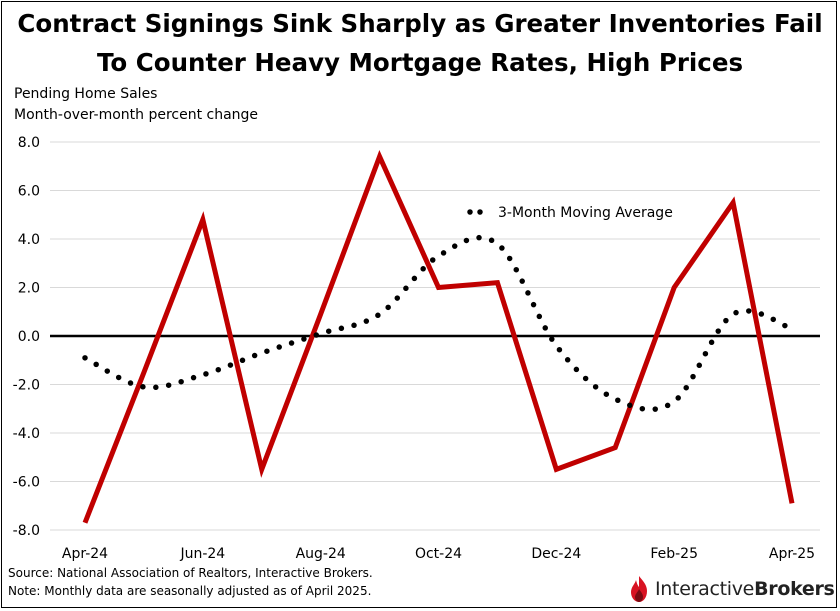  What do you see at coordinates (29, 337) in the screenshot?
I see `y-tick-label: 0.0` at bounding box center [29, 337].